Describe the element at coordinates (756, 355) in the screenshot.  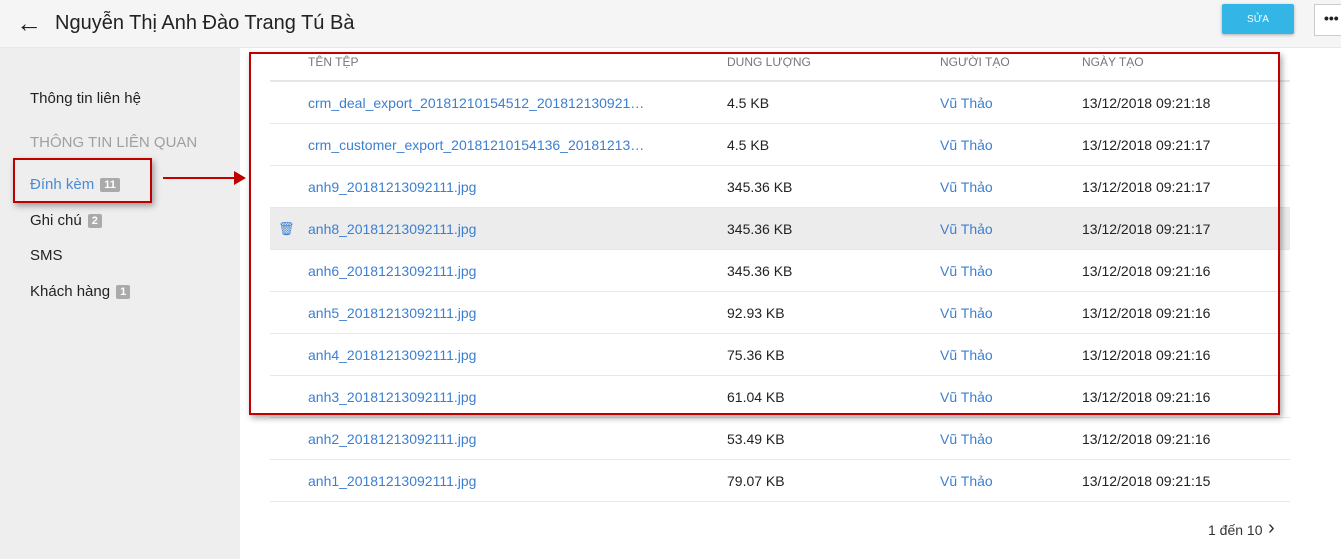
I see `file-size: 75.36 KB` at that location.